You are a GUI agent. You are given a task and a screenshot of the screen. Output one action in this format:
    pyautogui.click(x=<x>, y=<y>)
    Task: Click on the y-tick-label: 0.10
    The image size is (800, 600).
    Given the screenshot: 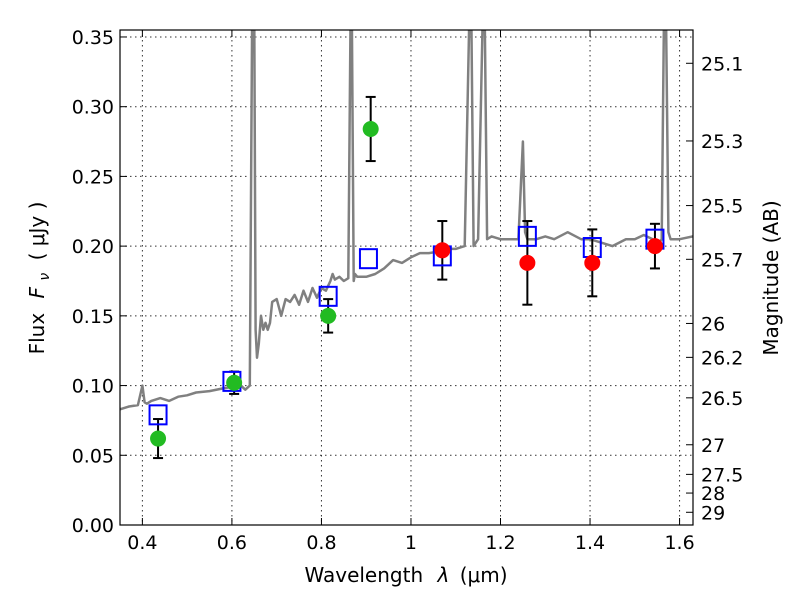 What is the action you would take?
    pyautogui.click(x=93, y=387)
    